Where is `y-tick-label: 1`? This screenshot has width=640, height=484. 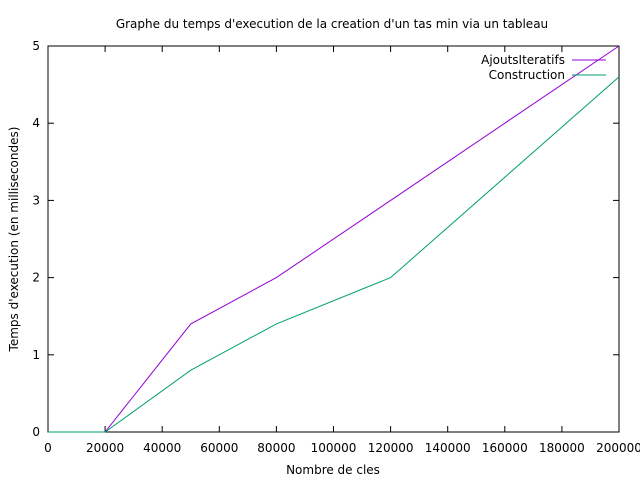 y-tick-label: 1 is located at coordinates (36, 355).